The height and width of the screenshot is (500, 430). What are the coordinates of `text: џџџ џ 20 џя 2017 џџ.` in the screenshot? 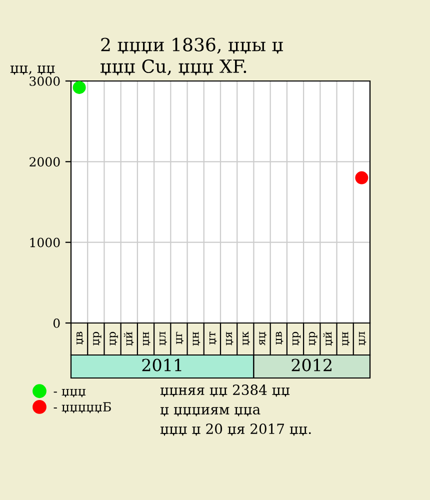 It's located at (235, 430).